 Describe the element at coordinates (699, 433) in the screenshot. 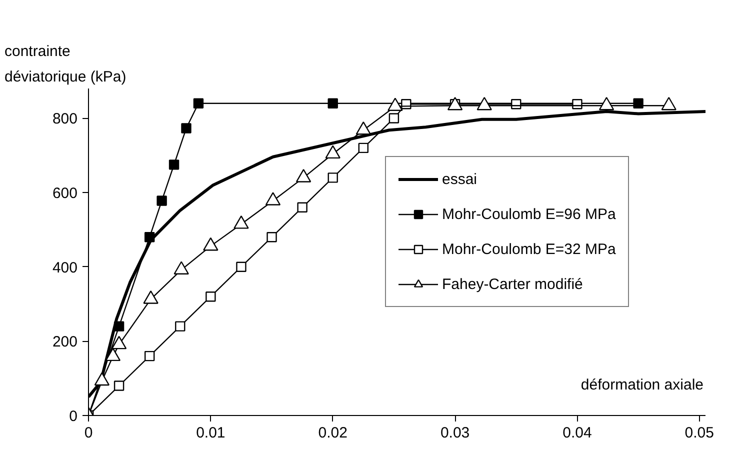

I see `x-tick-label: 0.05` at that location.